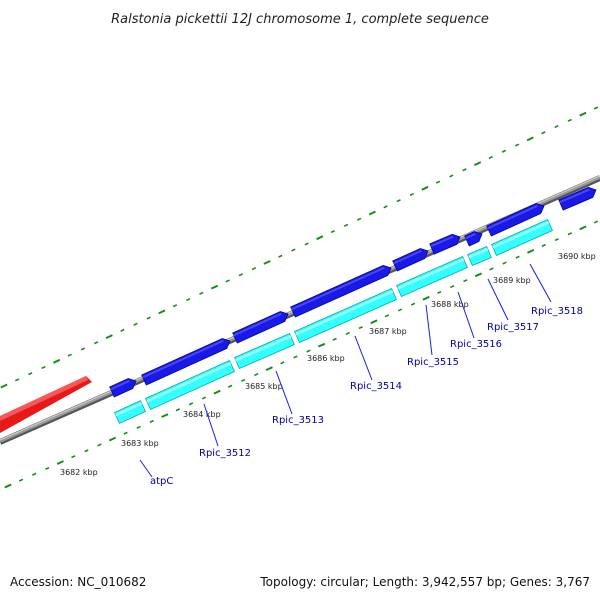  I want to click on kbp-label: 3689 kbp, so click(512, 280).